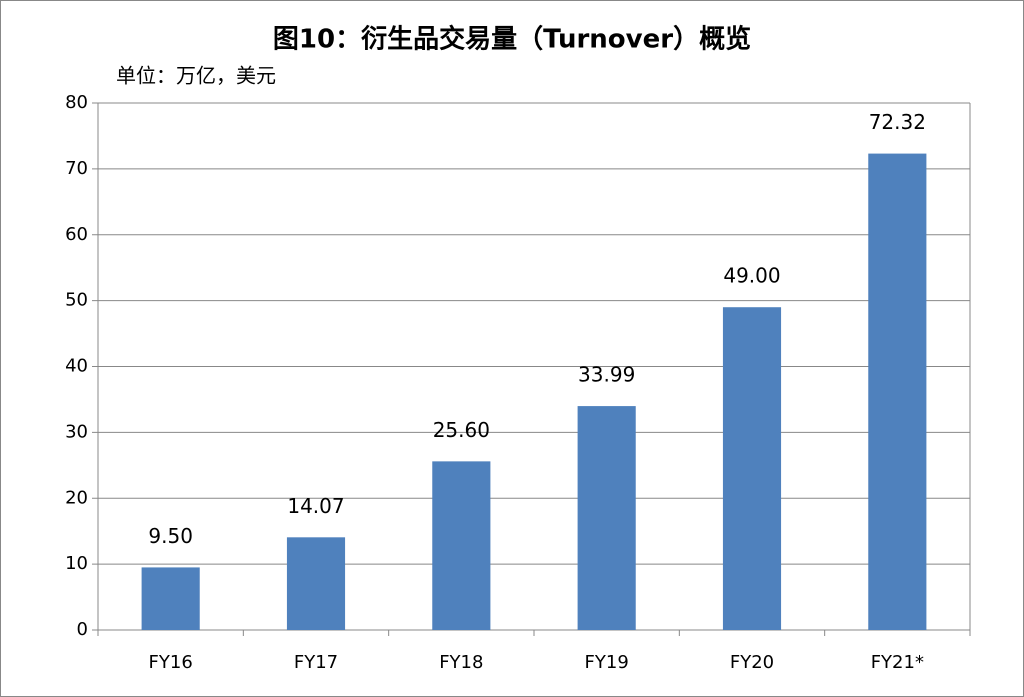 Image resolution: width=1024 pixels, height=697 pixels. What do you see at coordinates (897, 662) in the screenshot?
I see `x-tick-label: FY21*` at bounding box center [897, 662].